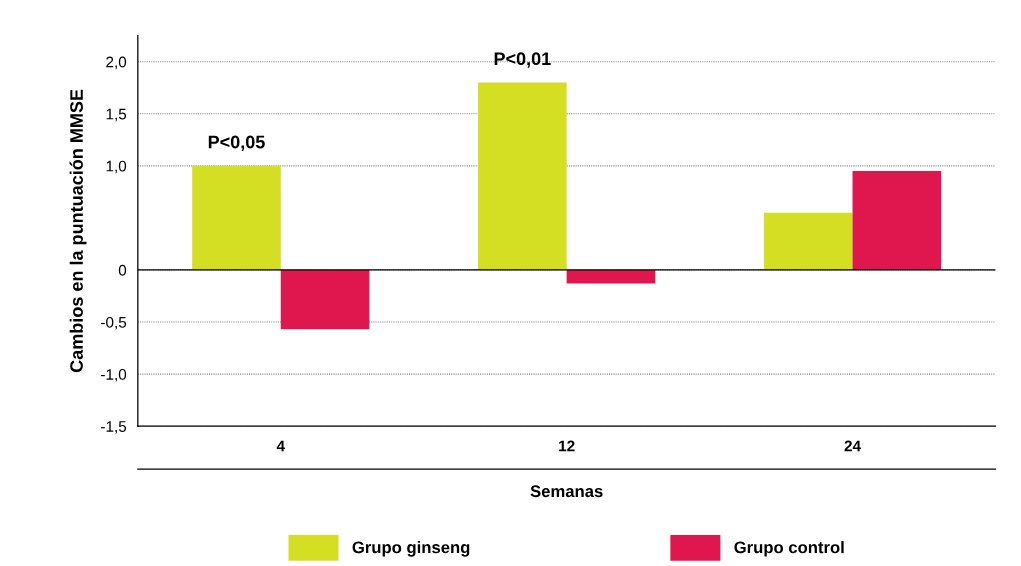 The image size is (1021, 566). What do you see at coordinates (411, 549) in the screenshot?
I see `legend-label: Grupo ginseng` at bounding box center [411, 549].